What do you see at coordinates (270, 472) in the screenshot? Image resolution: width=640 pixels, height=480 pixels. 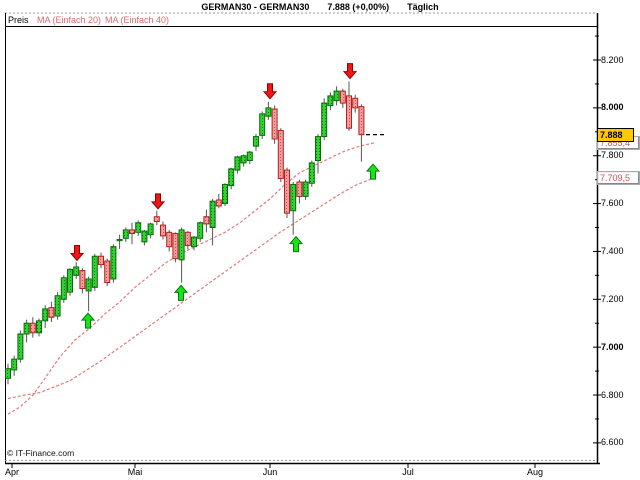 I see `x-axis-month-label: Jun` at bounding box center [270, 472].